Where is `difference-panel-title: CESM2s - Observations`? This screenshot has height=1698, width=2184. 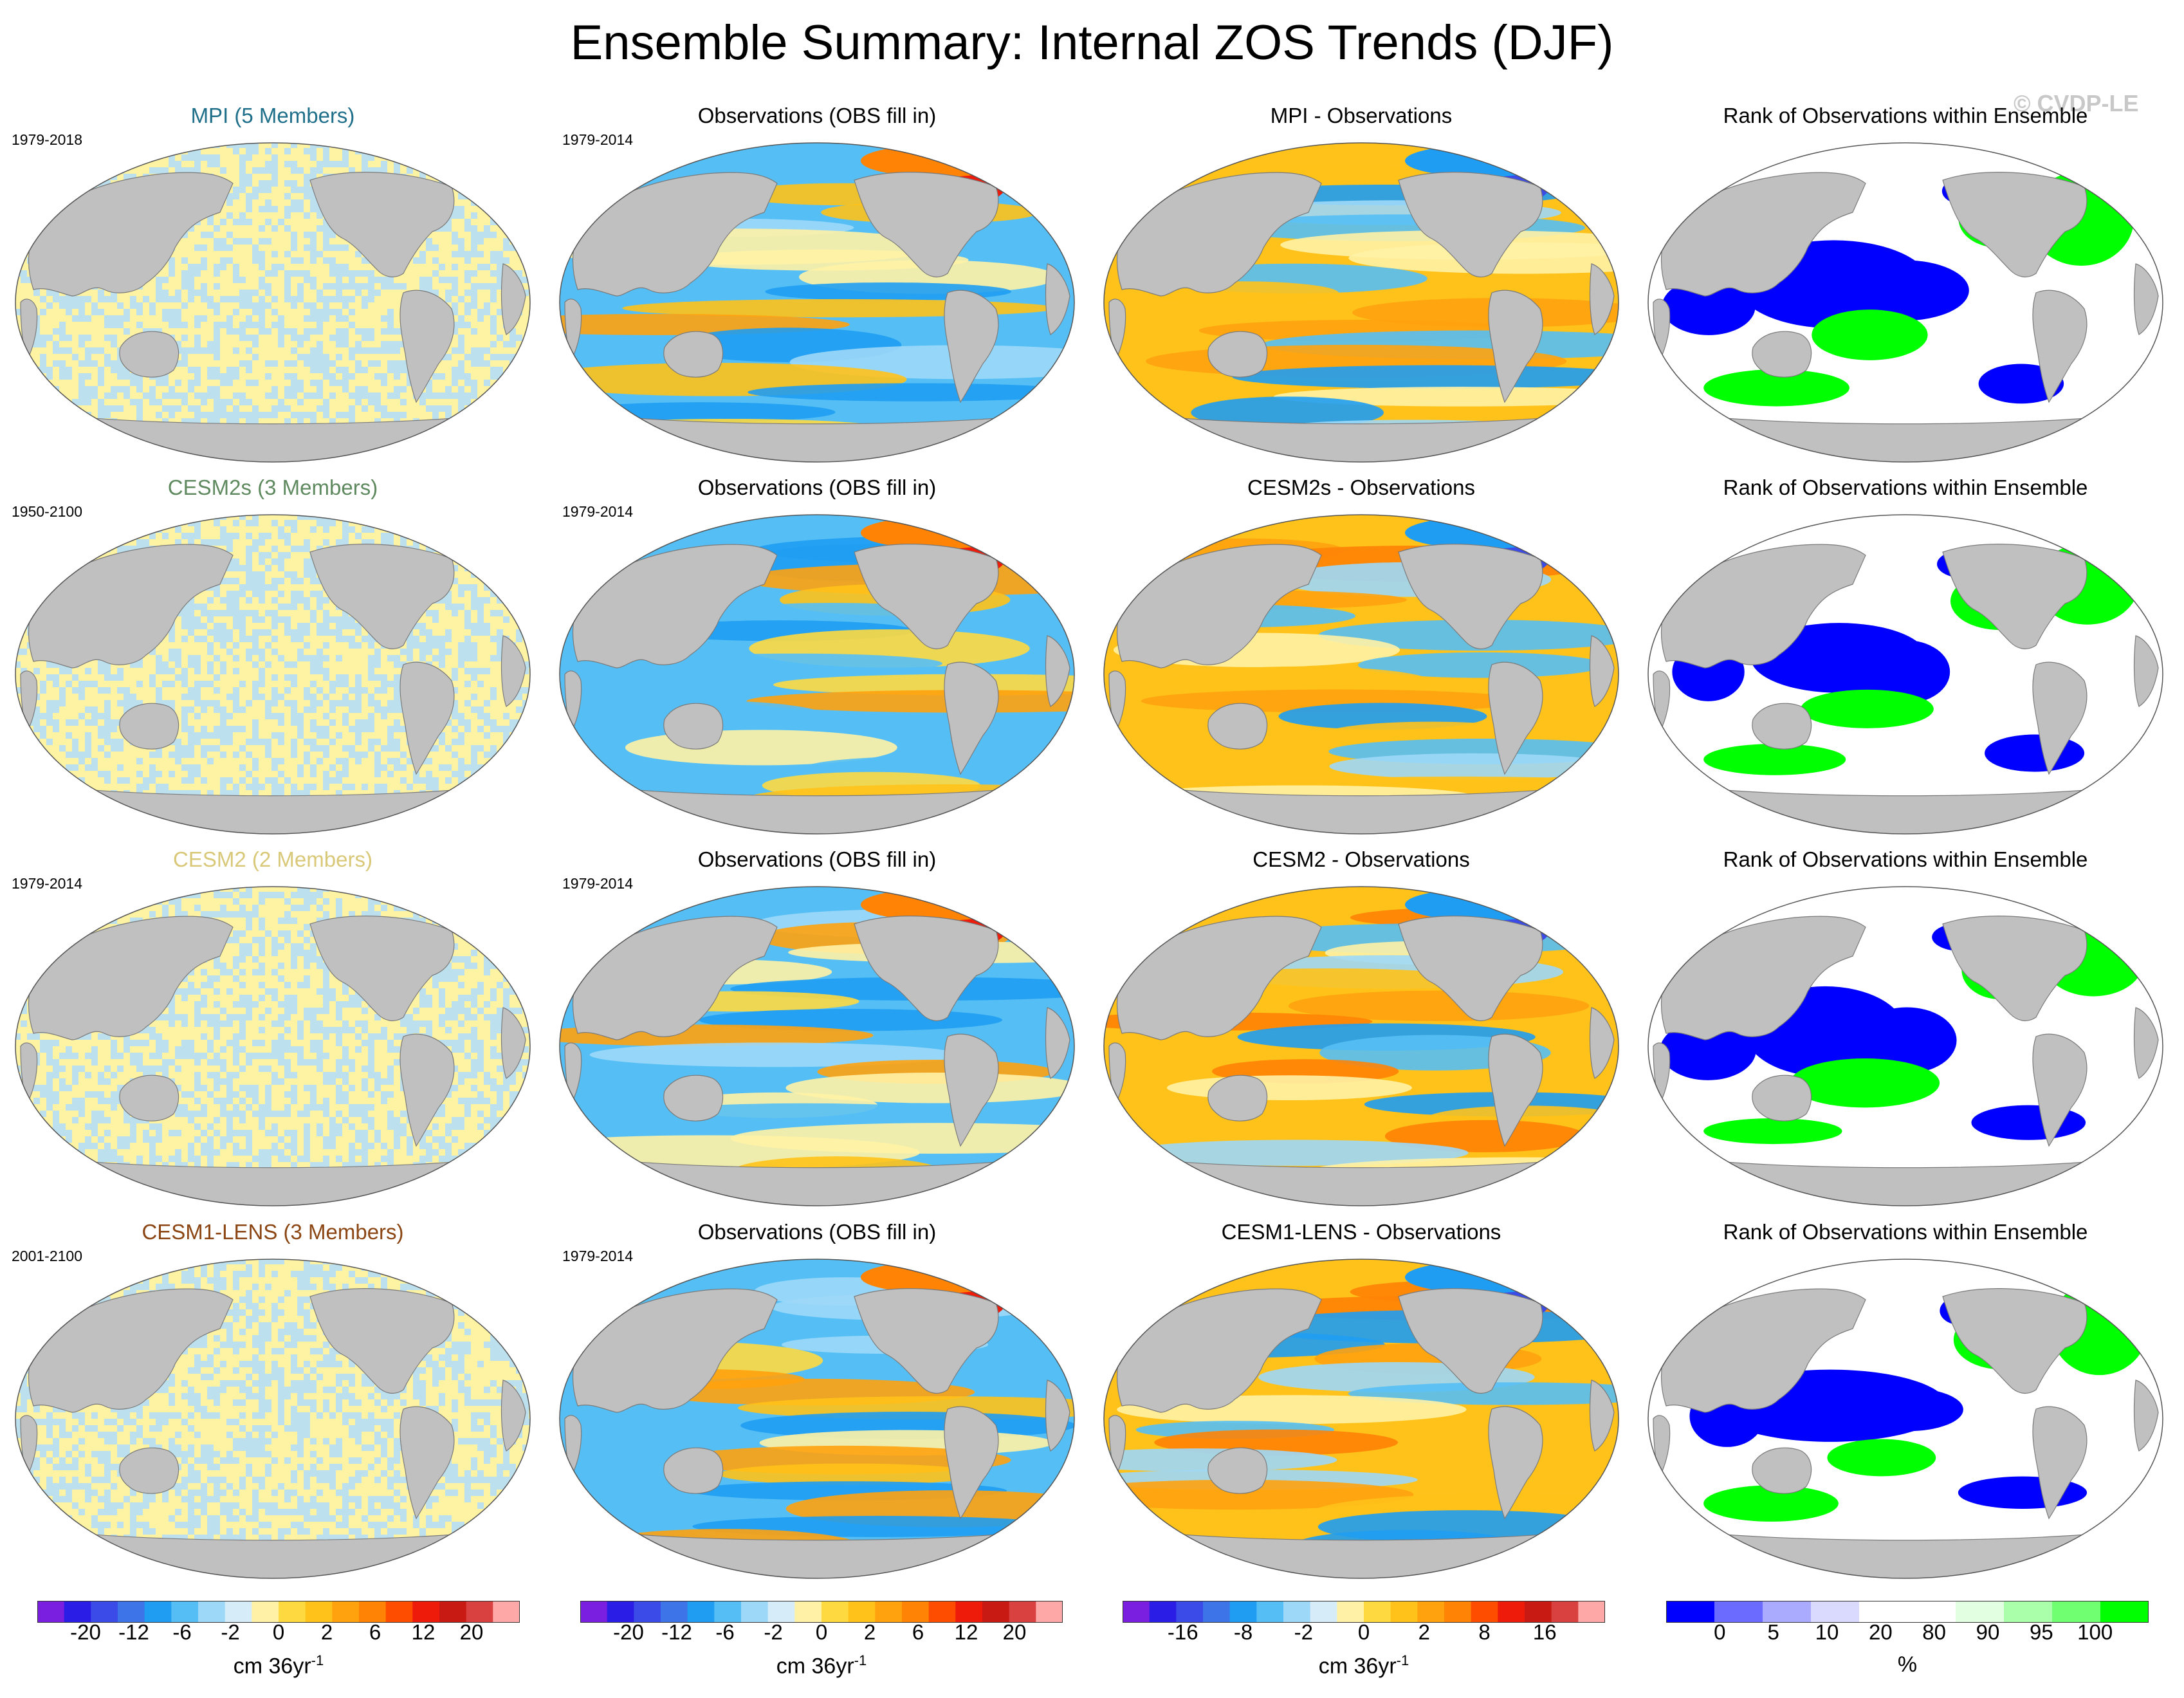 difference-panel-title: CESM2s - Observations is located at coordinates (1361, 487).